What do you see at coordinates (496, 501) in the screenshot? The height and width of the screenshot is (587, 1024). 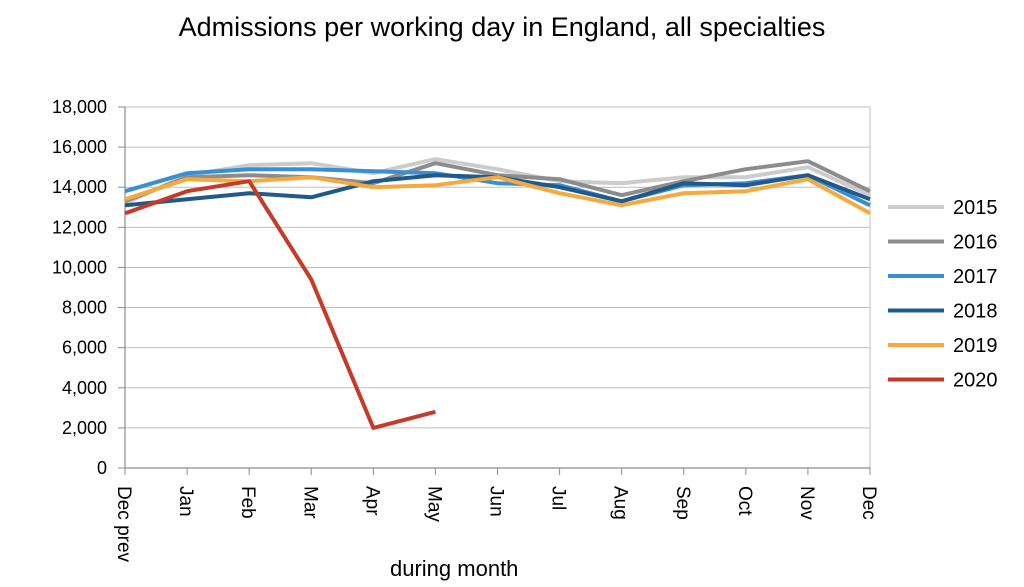 I see `x-tick-label: Jun` at bounding box center [496, 501].